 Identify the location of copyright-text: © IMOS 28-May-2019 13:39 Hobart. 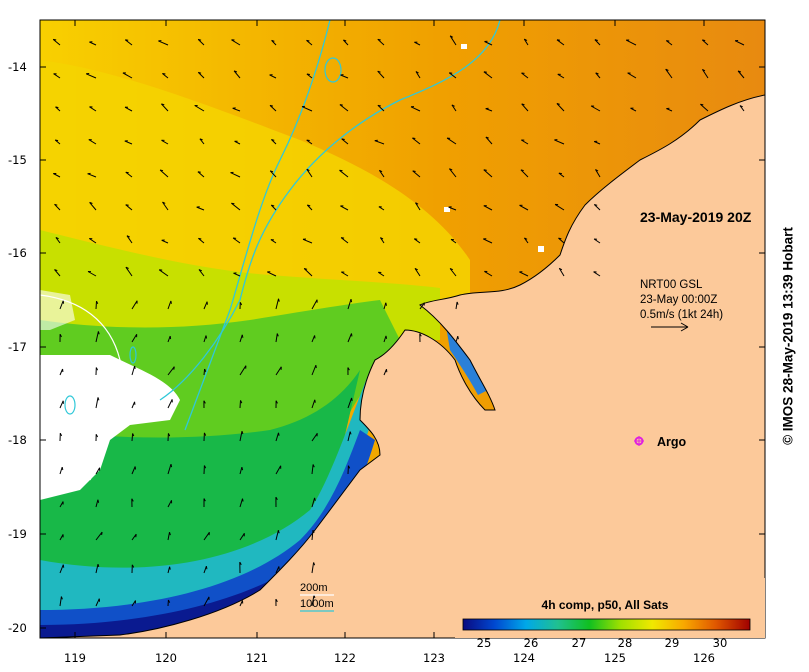
(788, 336).